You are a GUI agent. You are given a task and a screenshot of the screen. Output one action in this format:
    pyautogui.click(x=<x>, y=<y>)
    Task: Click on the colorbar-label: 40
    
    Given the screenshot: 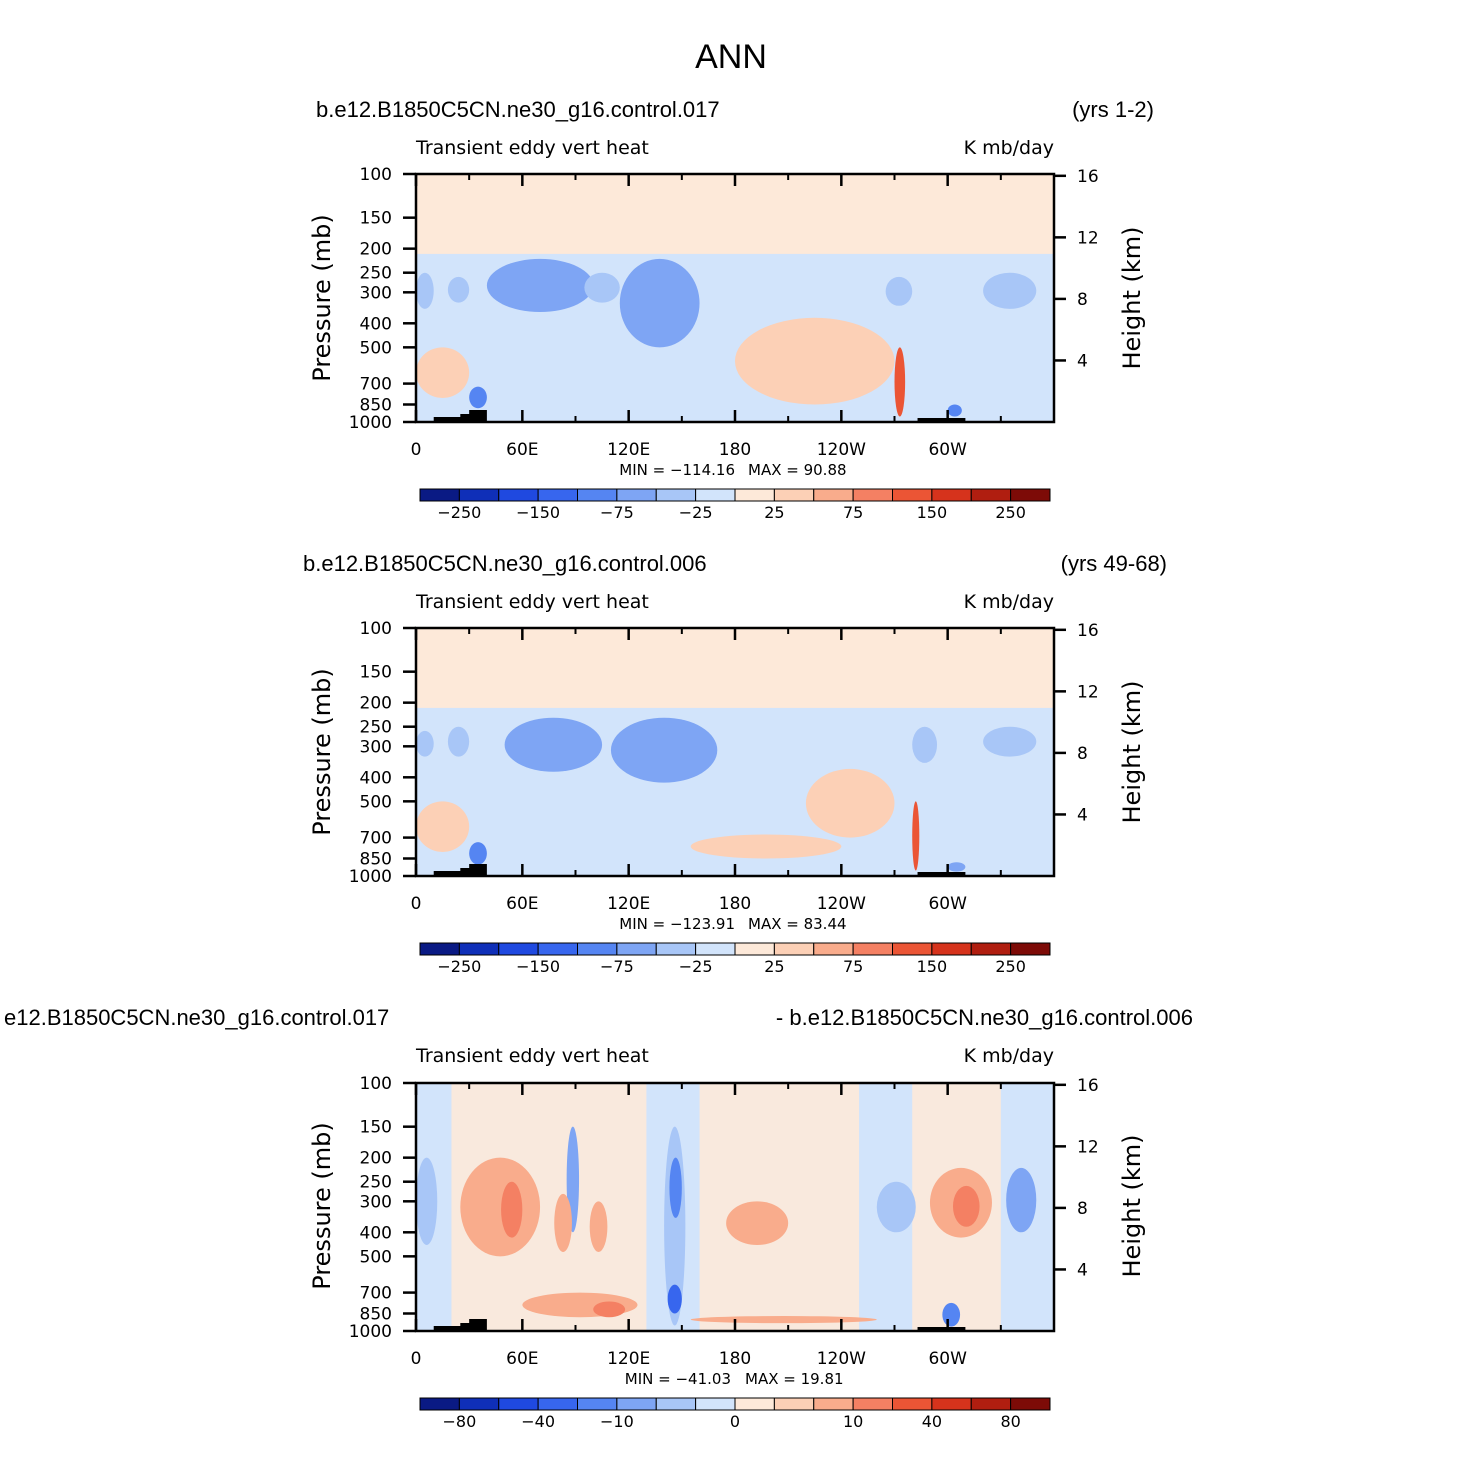 What is the action you would take?
    pyautogui.click(x=932, y=1421)
    